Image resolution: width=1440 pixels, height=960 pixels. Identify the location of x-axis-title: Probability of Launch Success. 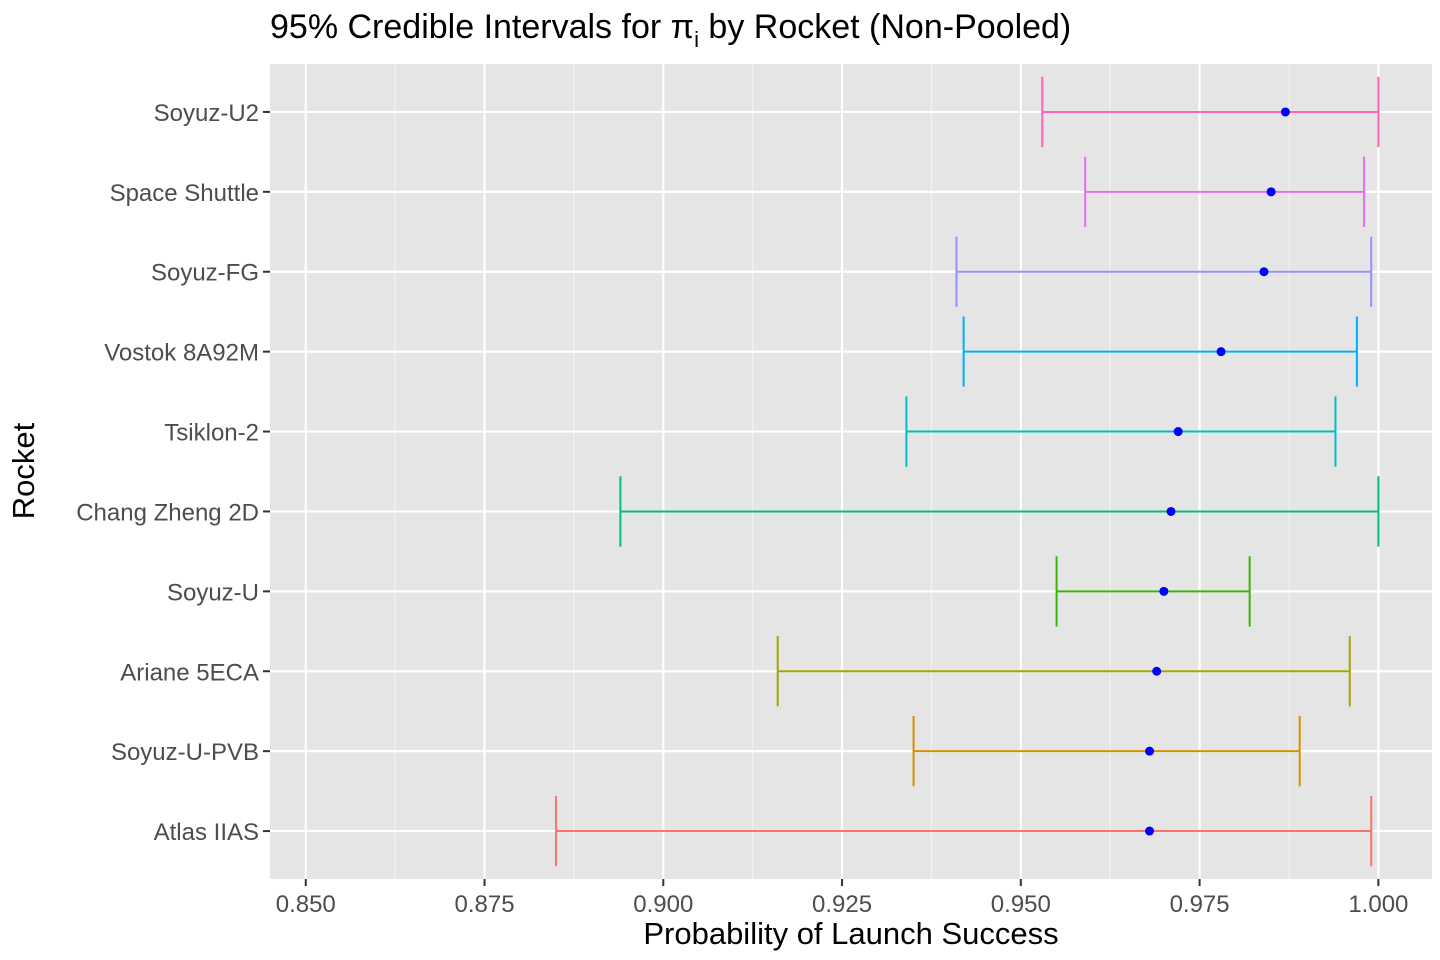
(850, 933).